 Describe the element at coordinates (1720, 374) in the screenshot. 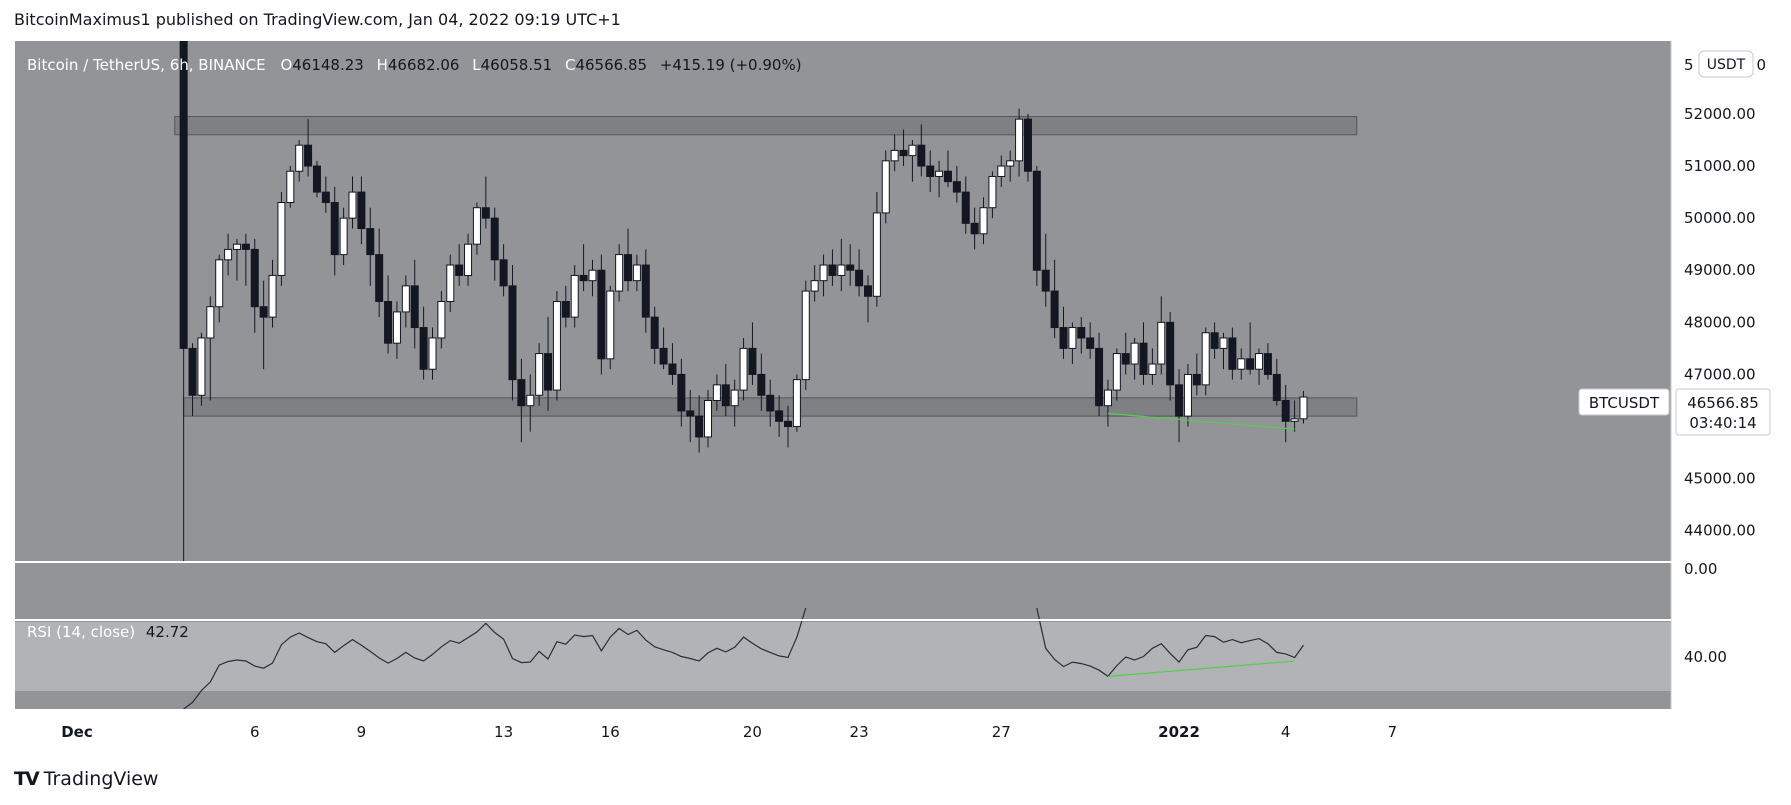

I see `price-tick-label: 47000.00` at that location.